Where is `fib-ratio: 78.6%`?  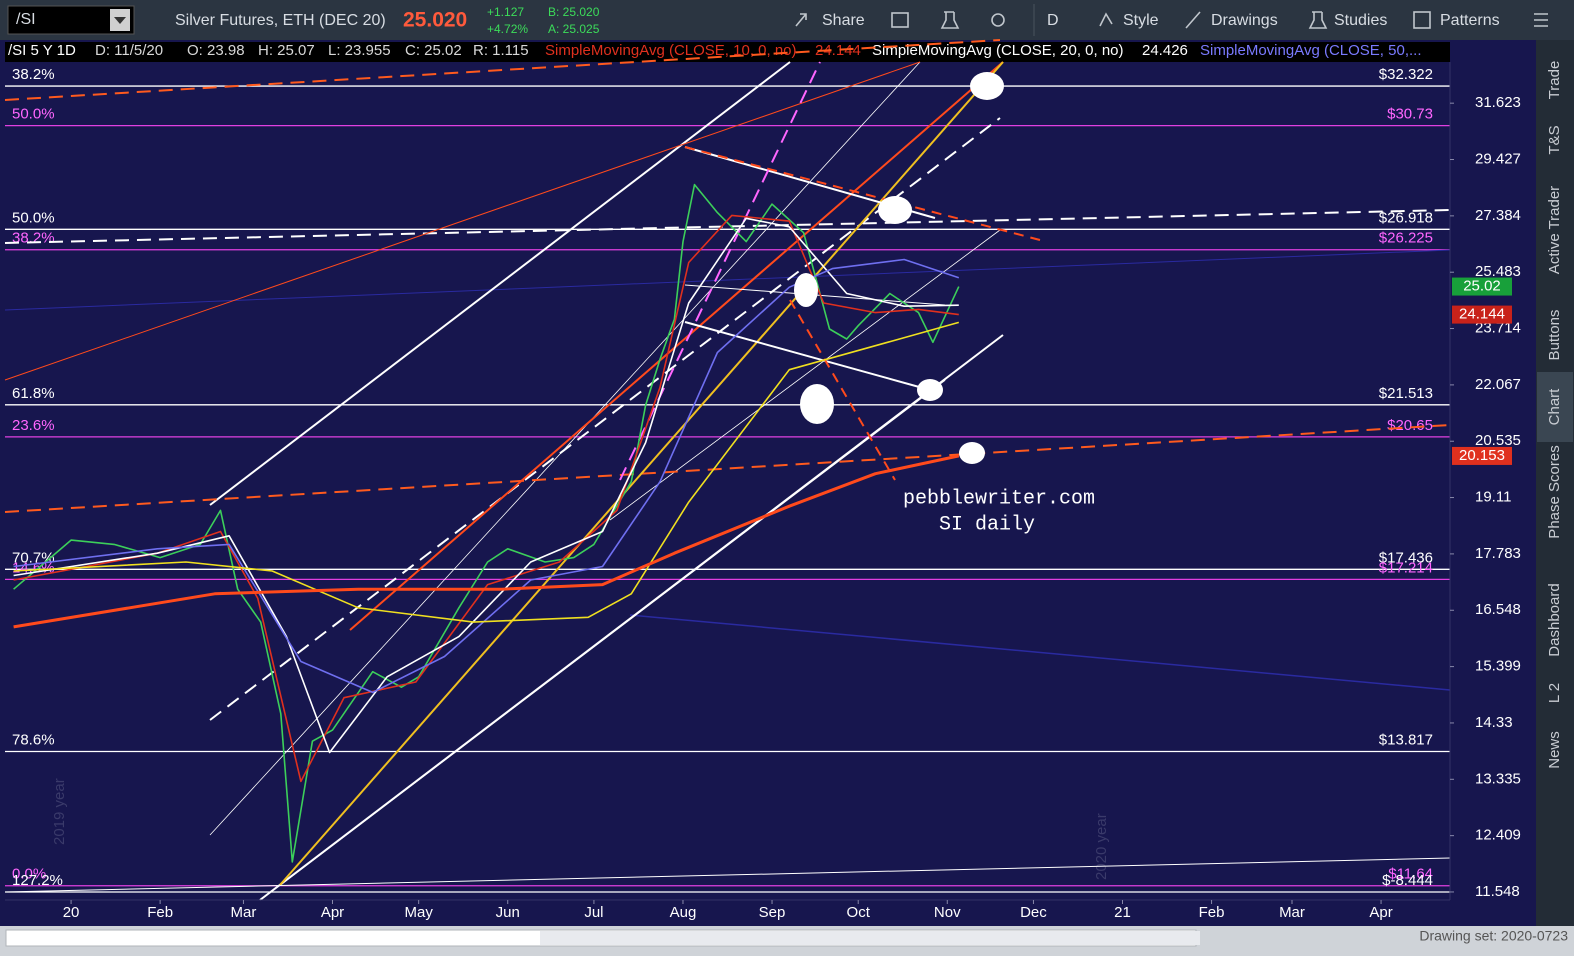 fib-ratio: 78.6% is located at coordinates (33, 739).